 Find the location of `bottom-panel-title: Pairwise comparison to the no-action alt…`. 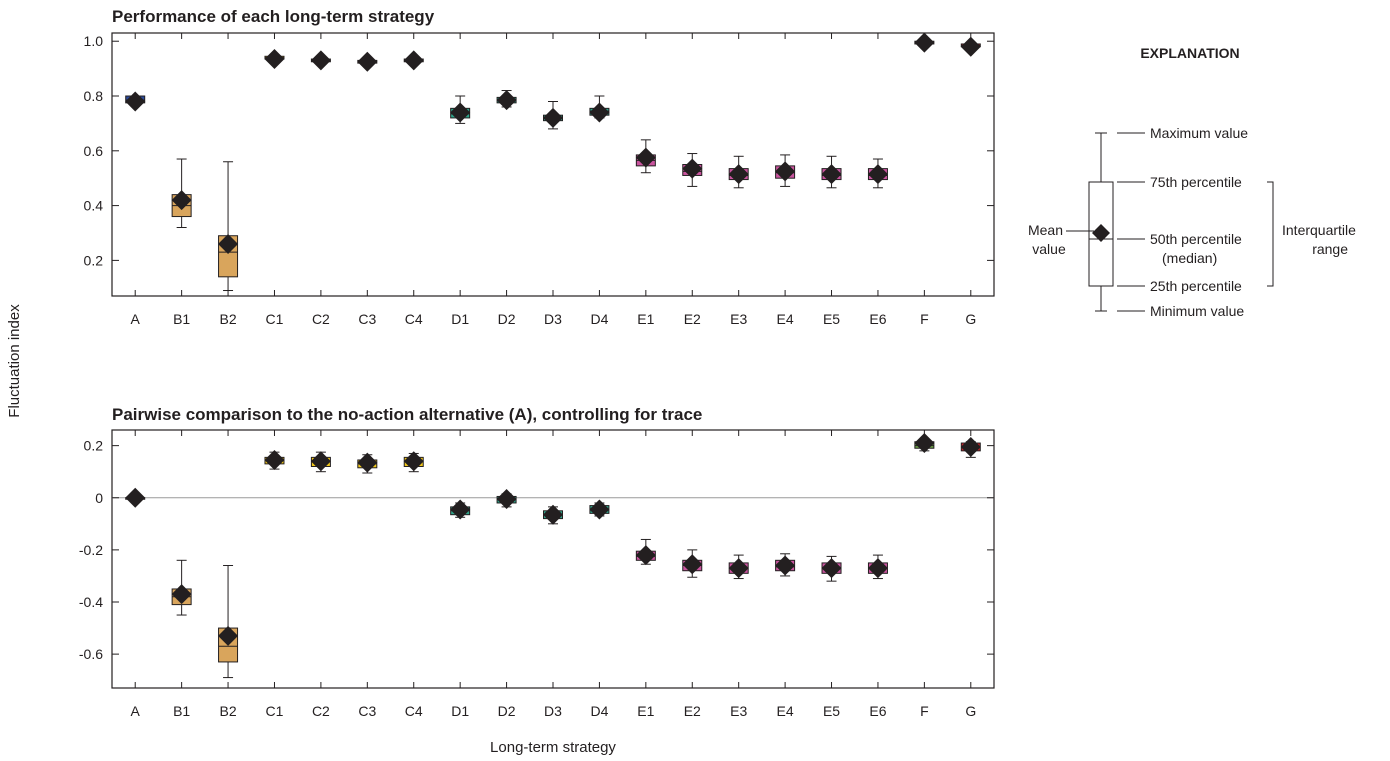

bottom-panel-title: Pairwise comparison to the no-action alt… is located at coordinates (407, 414).